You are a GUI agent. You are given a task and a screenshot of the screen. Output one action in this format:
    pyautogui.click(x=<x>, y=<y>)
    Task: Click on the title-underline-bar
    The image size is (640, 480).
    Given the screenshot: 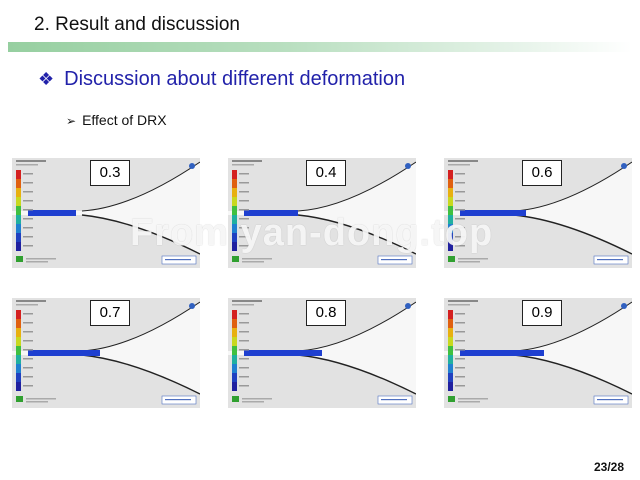 What is the action you would take?
    pyautogui.click(x=320, y=47)
    